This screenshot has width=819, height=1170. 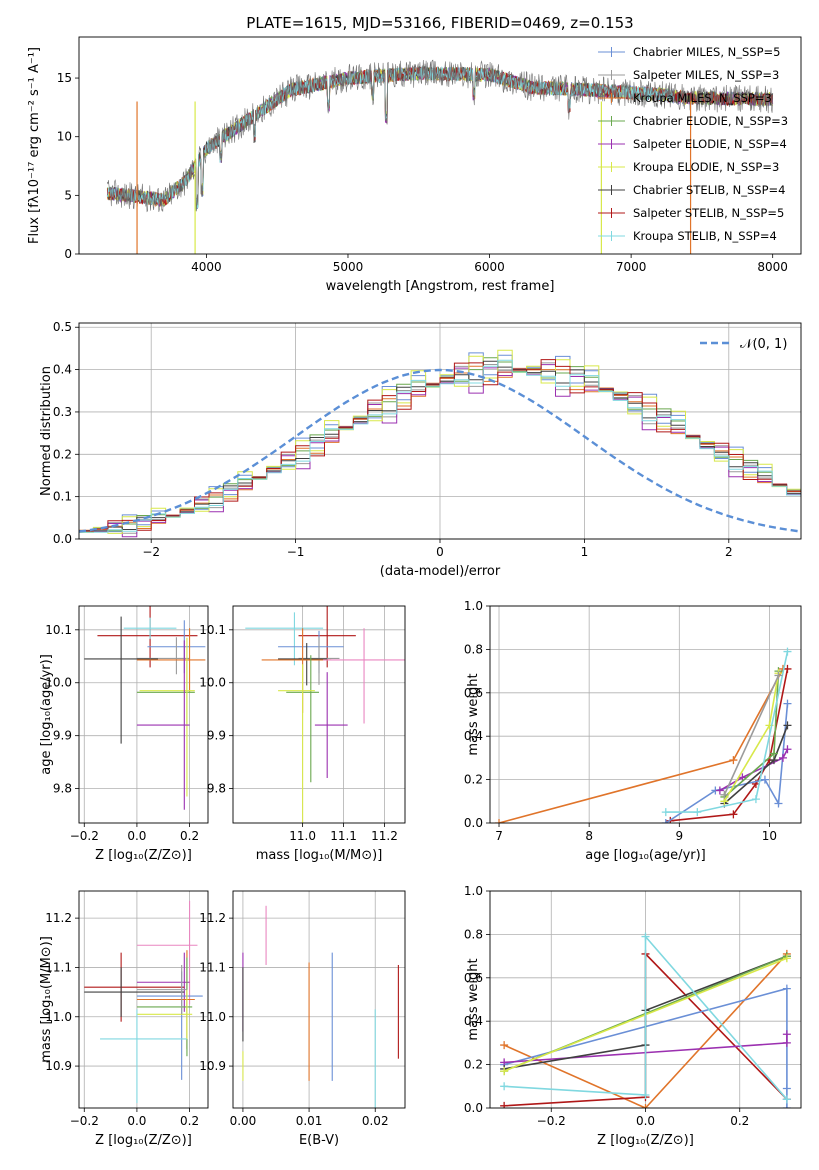 I want to click on y-tick-label: 0.4, so click(x=473, y=1021).